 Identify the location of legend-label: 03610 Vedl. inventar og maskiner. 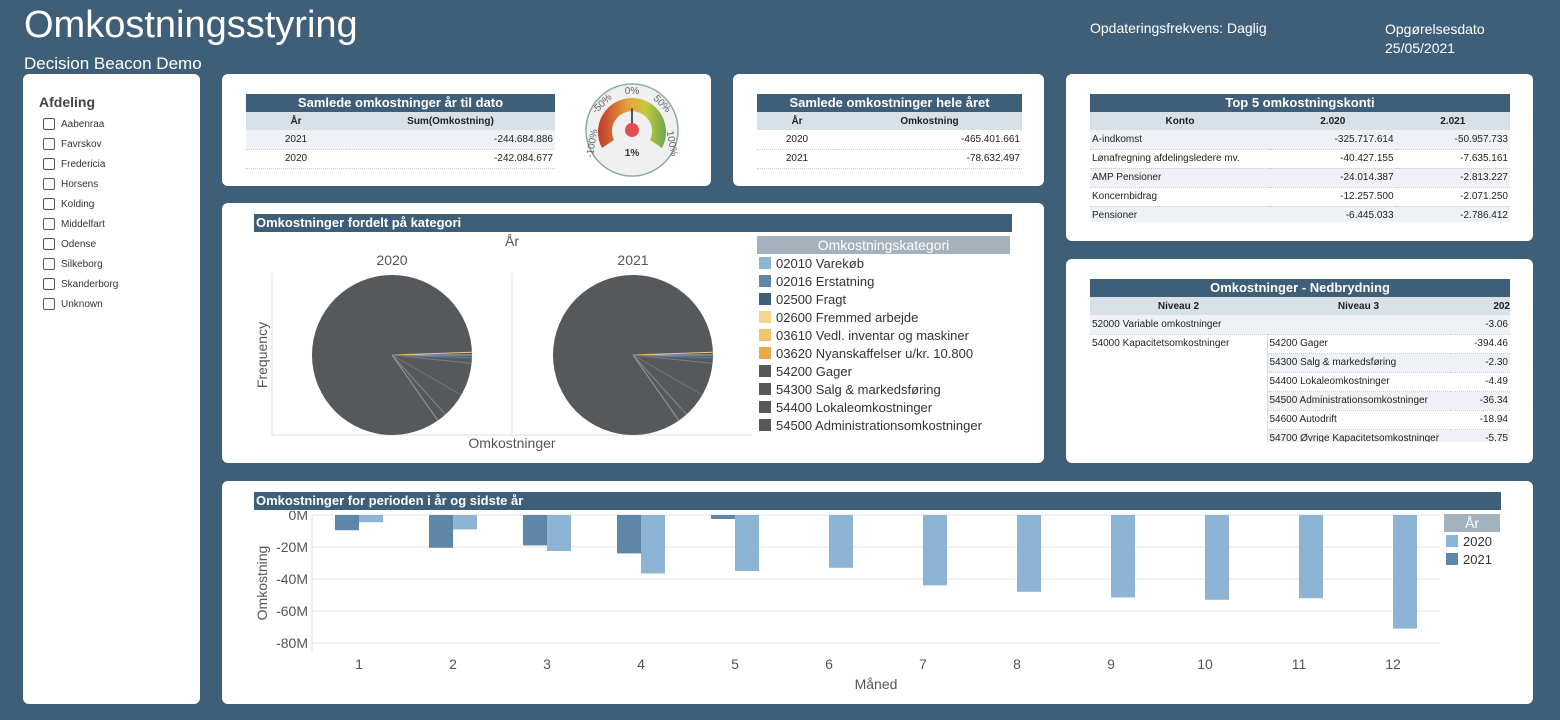
(872, 335).